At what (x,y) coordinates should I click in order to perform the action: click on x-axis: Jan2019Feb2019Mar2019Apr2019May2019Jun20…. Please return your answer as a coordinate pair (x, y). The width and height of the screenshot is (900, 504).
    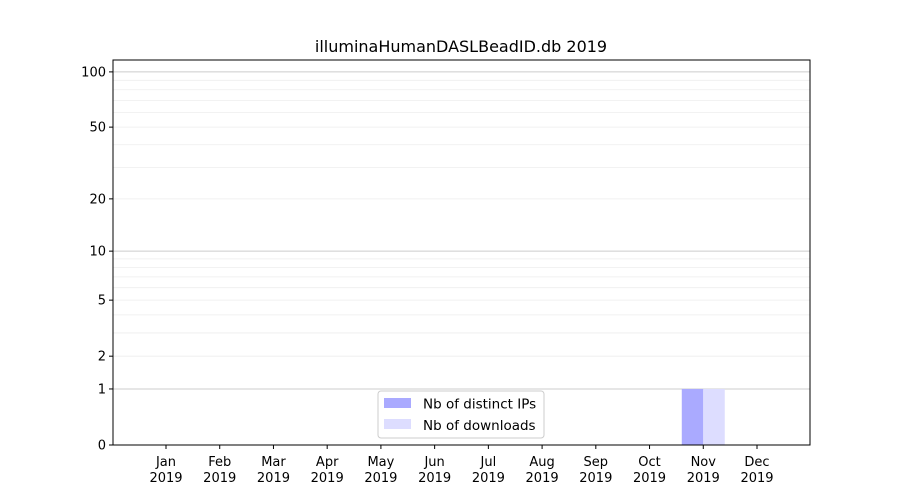
    Looking at the image, I should click on (461, 465).